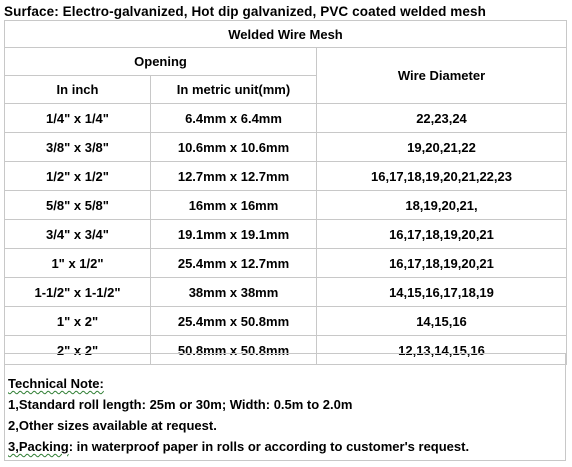  Describe the element at coordinates (112, 425) in the screenshot. I see `technical-note-2: 2,Other sizes available at request.` at that location.